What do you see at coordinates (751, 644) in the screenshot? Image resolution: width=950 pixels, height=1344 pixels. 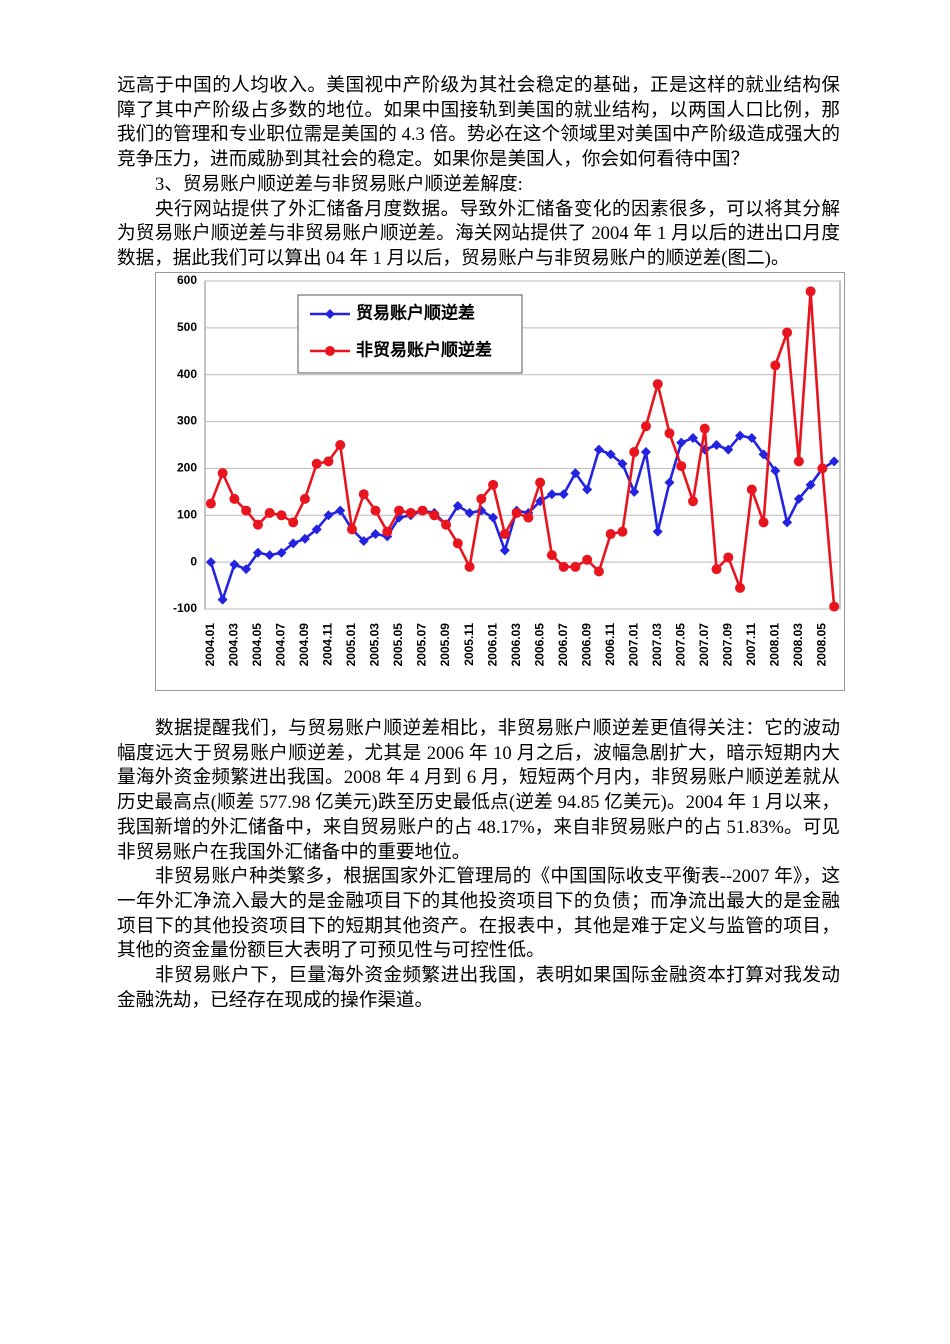 I see `x-tick-label: 2007.11` at bounding box center [751, 644].